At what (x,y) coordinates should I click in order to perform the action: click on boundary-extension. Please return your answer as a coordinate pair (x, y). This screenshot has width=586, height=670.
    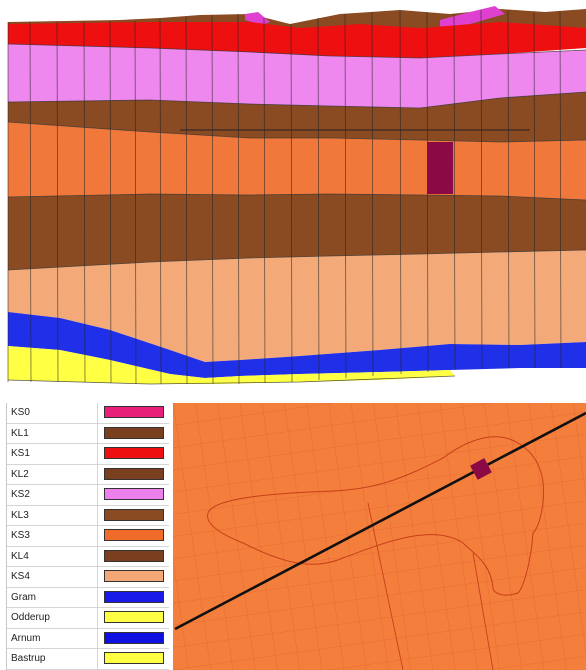
    Looking at the image, I should click on (430, 586).